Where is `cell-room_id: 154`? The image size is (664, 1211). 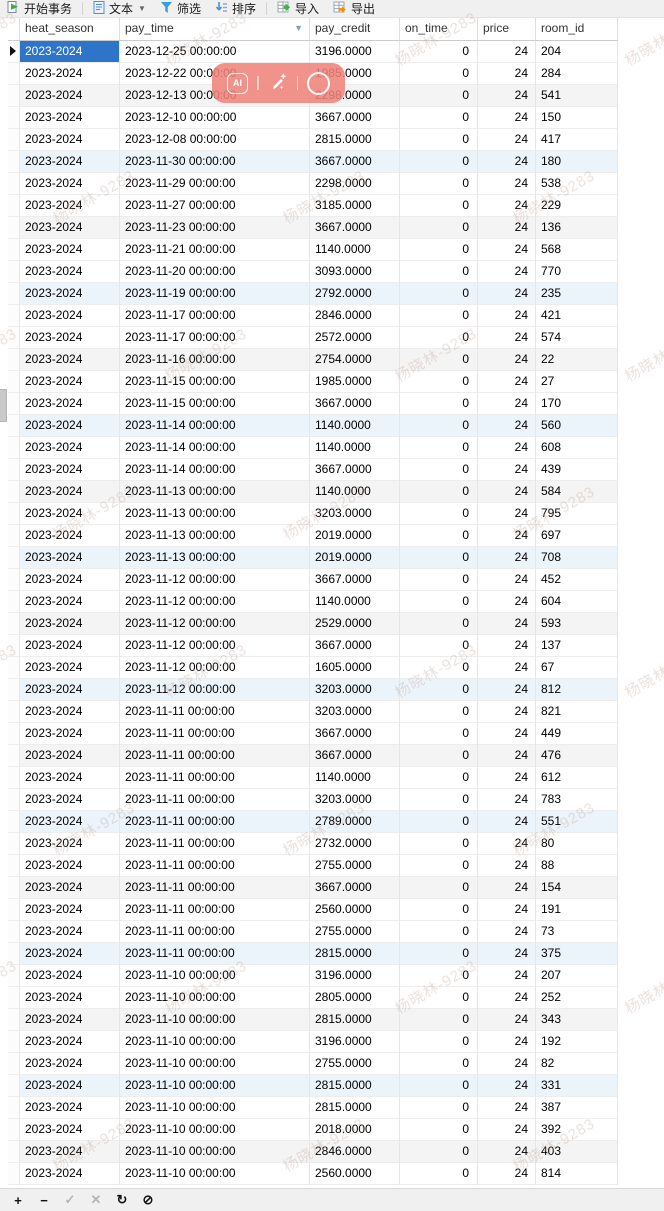
cell-room_id: 154 is located at coordinates (577, 888).